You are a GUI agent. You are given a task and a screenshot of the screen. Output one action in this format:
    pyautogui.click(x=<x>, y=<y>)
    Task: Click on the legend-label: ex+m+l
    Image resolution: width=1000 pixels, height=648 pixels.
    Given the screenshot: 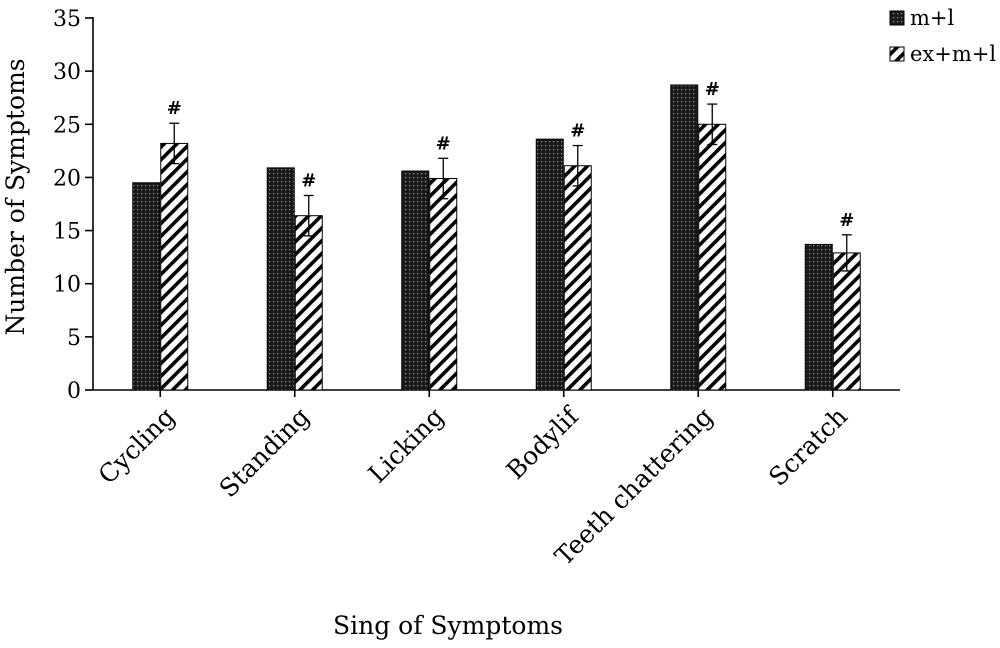 What is the action you would take?
    pyautogui.click(x=953, y=54)
    